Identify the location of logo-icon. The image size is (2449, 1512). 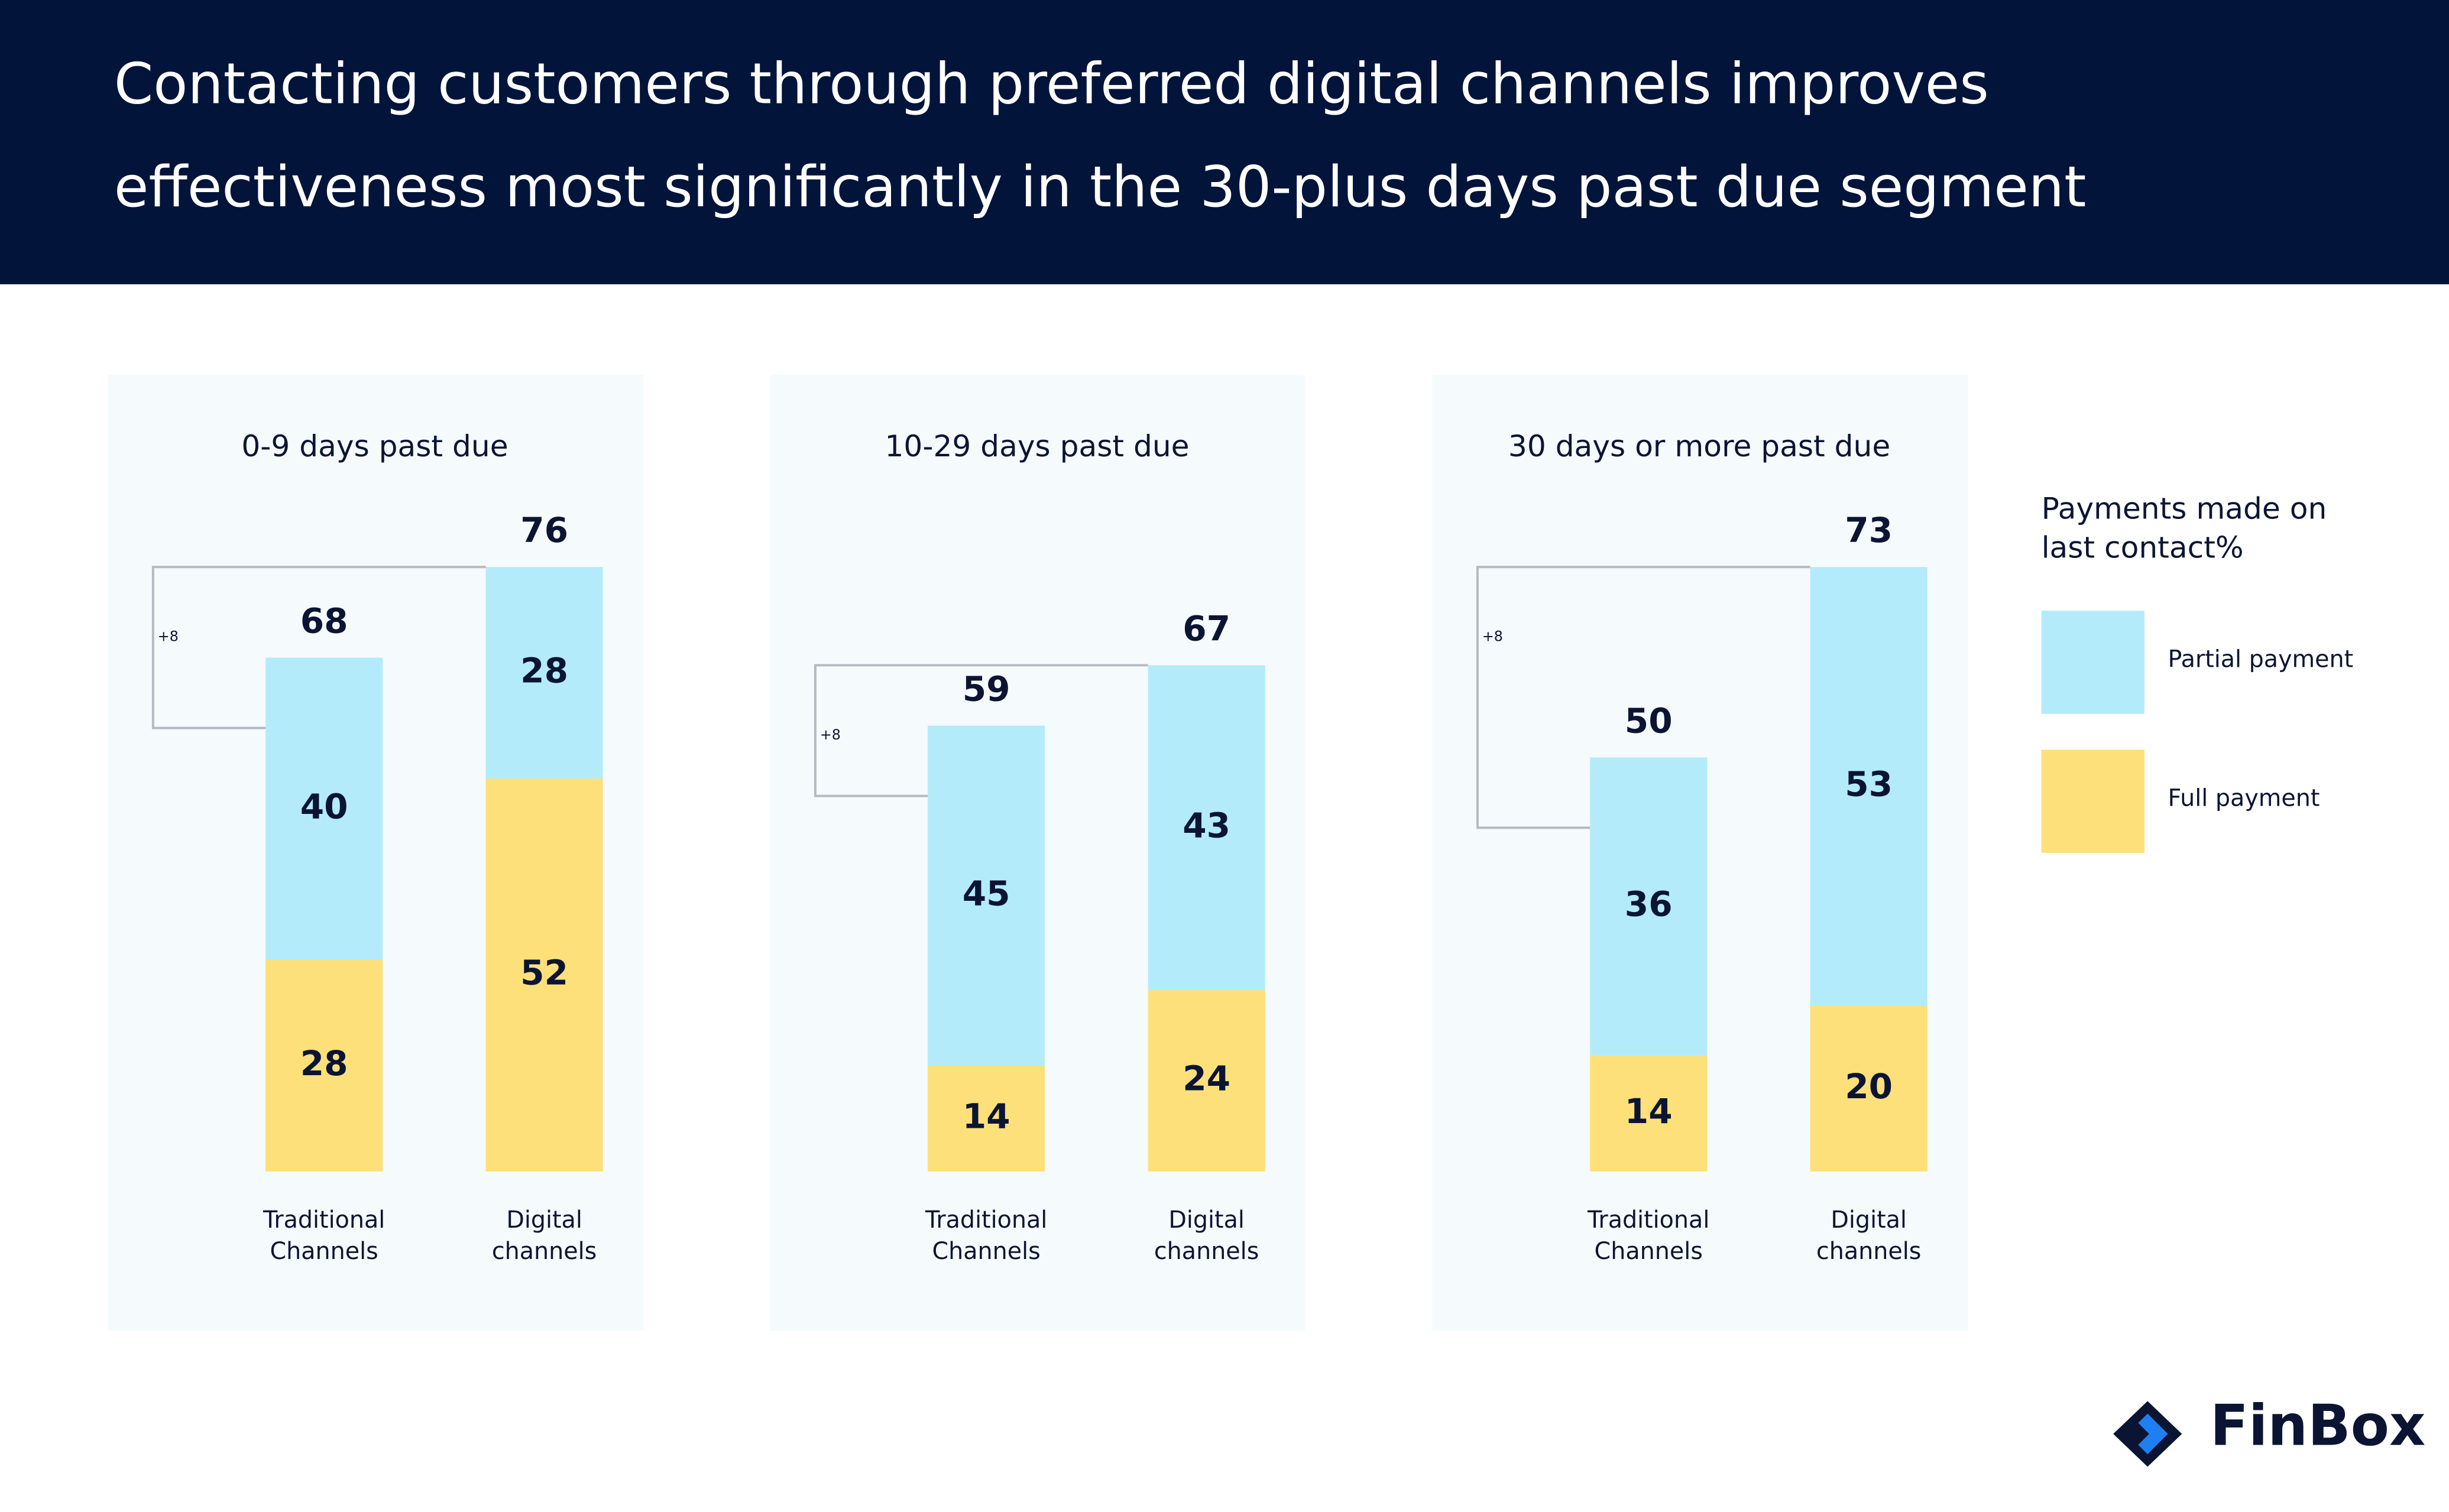
(2147, 1434).